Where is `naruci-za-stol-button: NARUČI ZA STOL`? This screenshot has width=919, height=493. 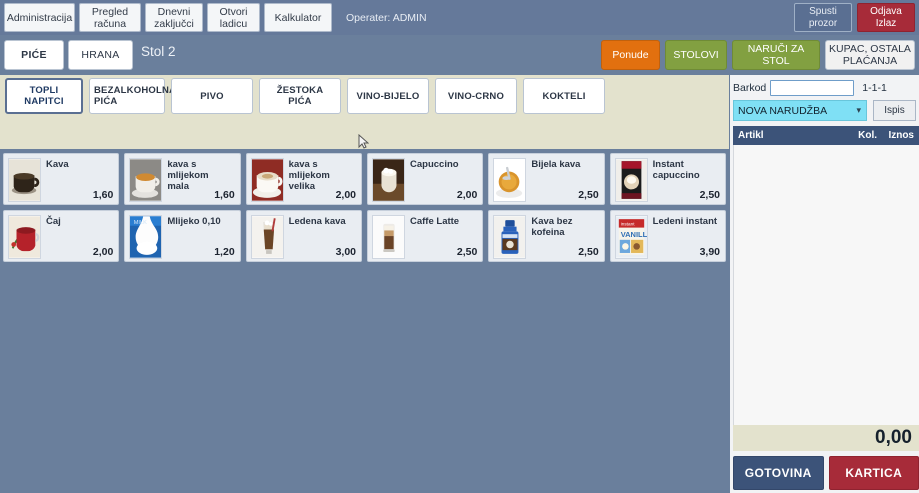
naruci-za-stol-button: NARUČI ZA STOL is located at coordinates (776, 55).